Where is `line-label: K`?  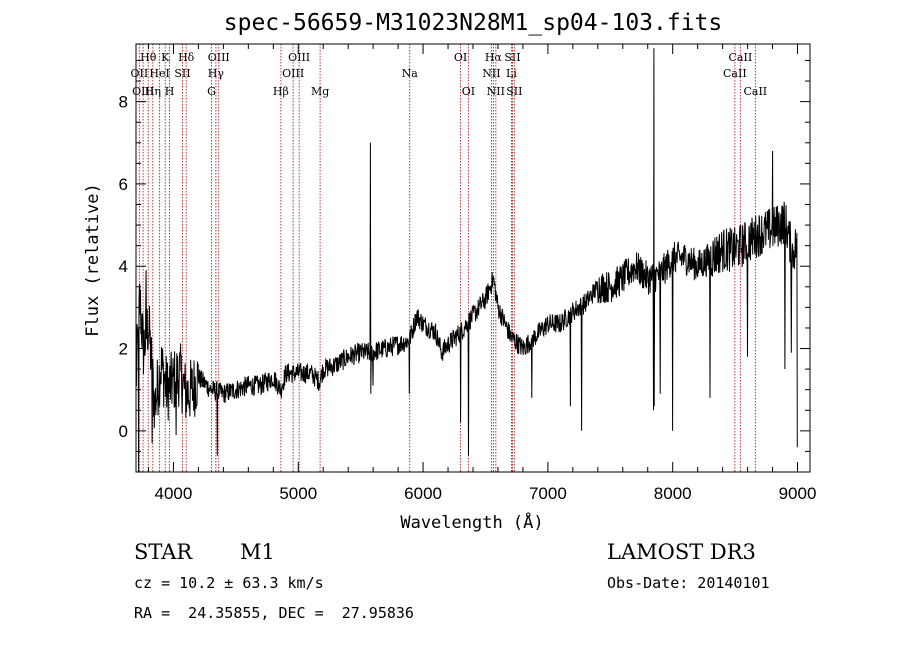
line-label: K is located at coordinates (165, 57).